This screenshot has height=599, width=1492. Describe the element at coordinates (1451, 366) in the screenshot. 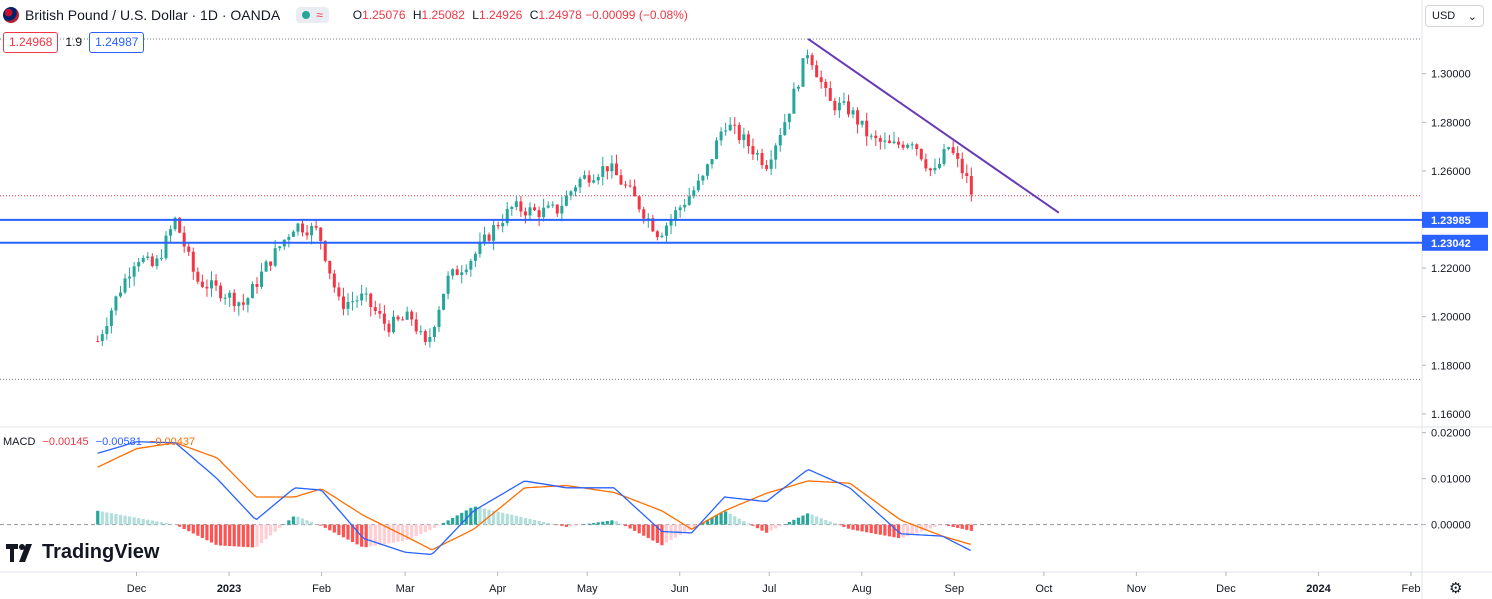

I see `price-tick-label: 1.18000` at that location.